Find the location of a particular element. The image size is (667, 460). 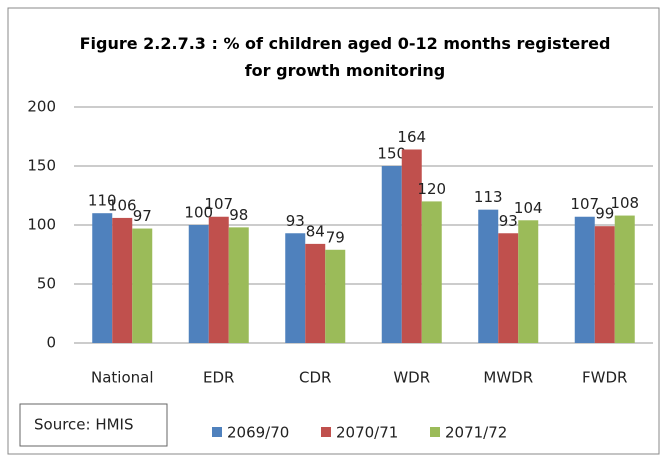

x-tick-label: EDR is located at coordinates (218, 378).